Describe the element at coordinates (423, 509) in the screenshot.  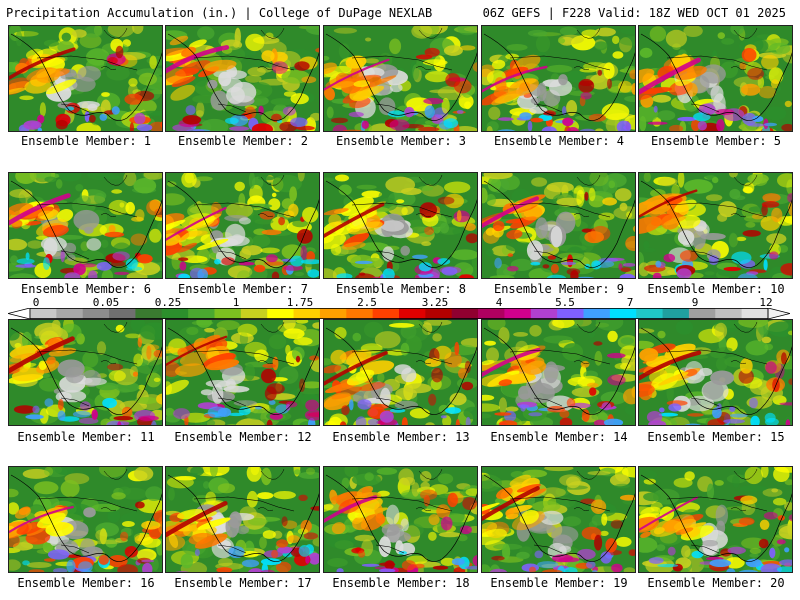
I see `great-lakes-outline` at that location.